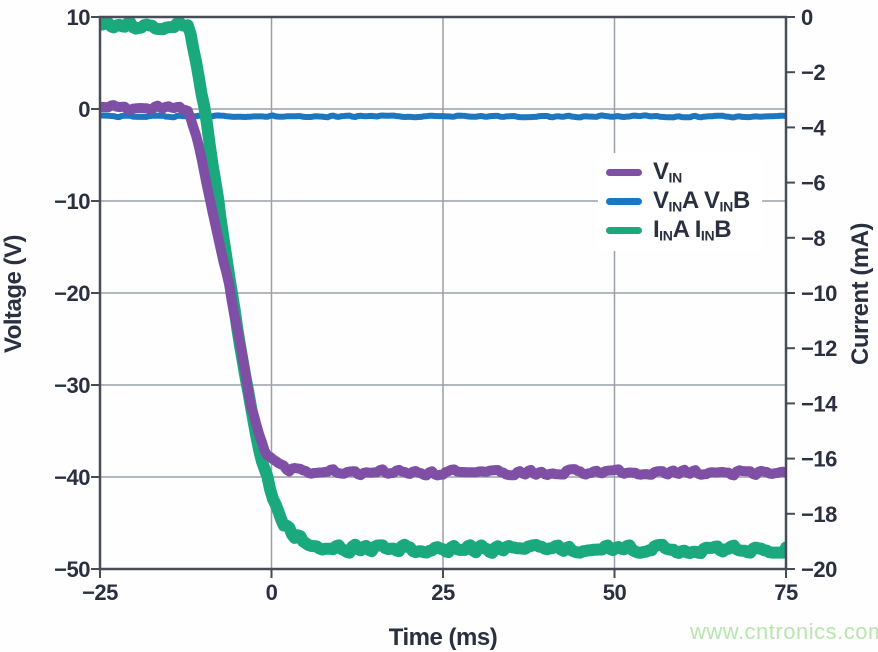  Describe the element at coordinates (807, 17) in the screenshot. I see `right-tick-label: 0` at that location.